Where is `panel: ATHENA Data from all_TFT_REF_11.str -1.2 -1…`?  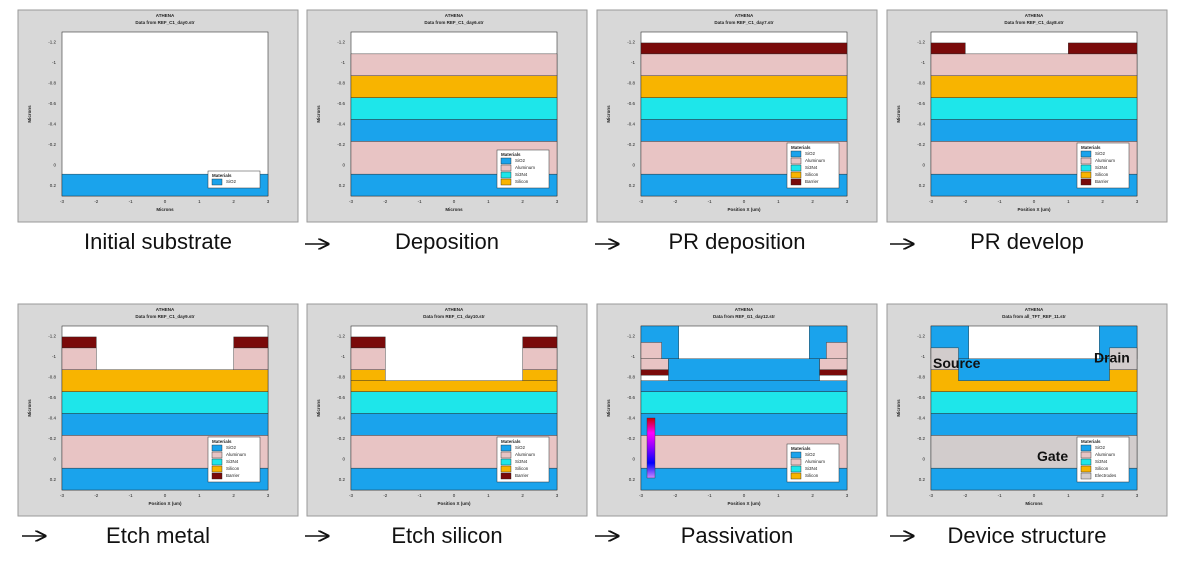 panel: ATHENA Data from all_TFT_REF_11.str -1.2 -1… is located at coordinates (1027, 425).